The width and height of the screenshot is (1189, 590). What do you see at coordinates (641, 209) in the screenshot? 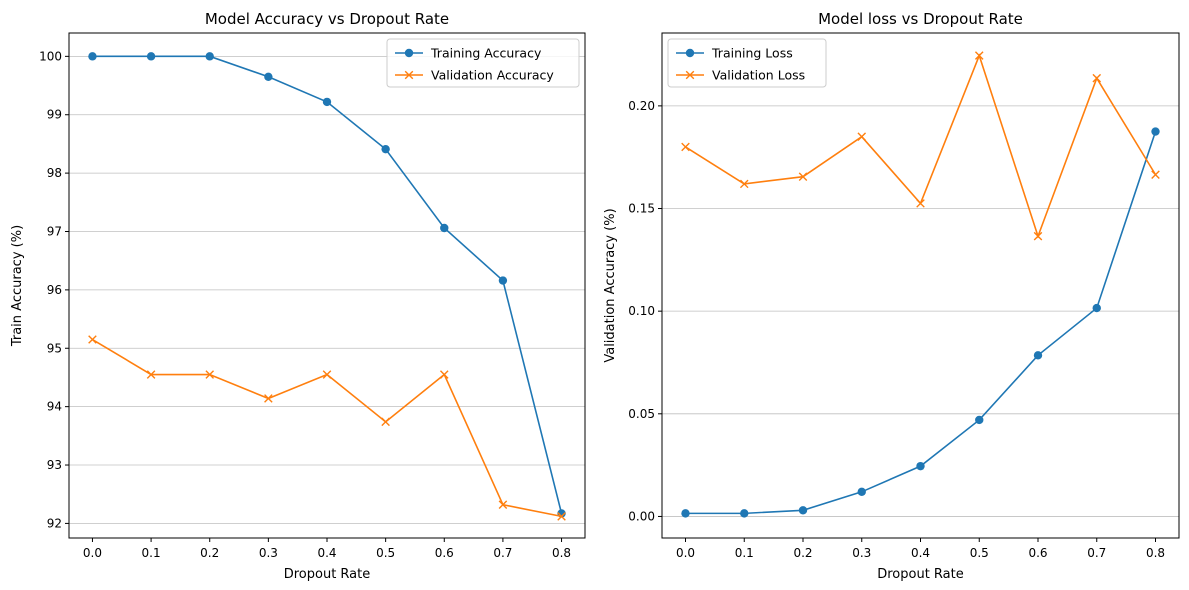
I see `y-tick-label: 0.15` at bounding box center [641, 209].